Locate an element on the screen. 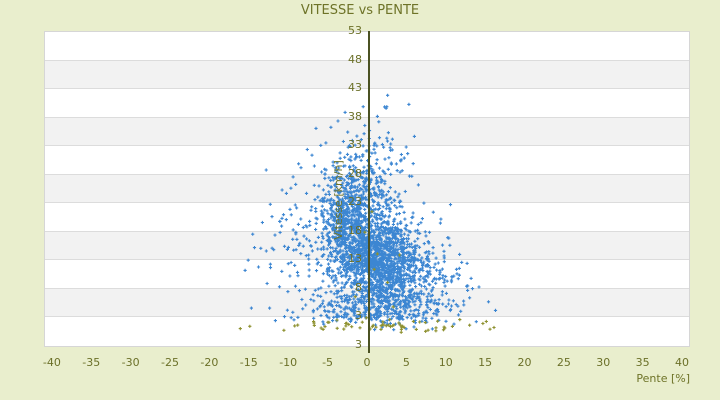 The width and height of the screenshot is (720, 400). x-tick-label: -15 is located at coordinates (248, 362).